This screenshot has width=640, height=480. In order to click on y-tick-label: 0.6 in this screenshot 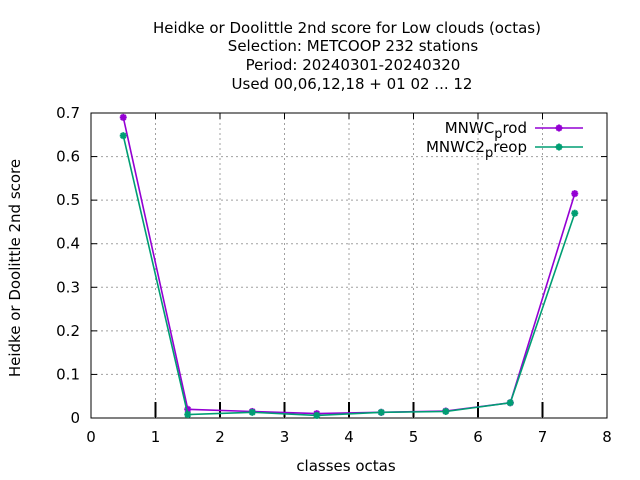, I will do `click(68, 157)`.